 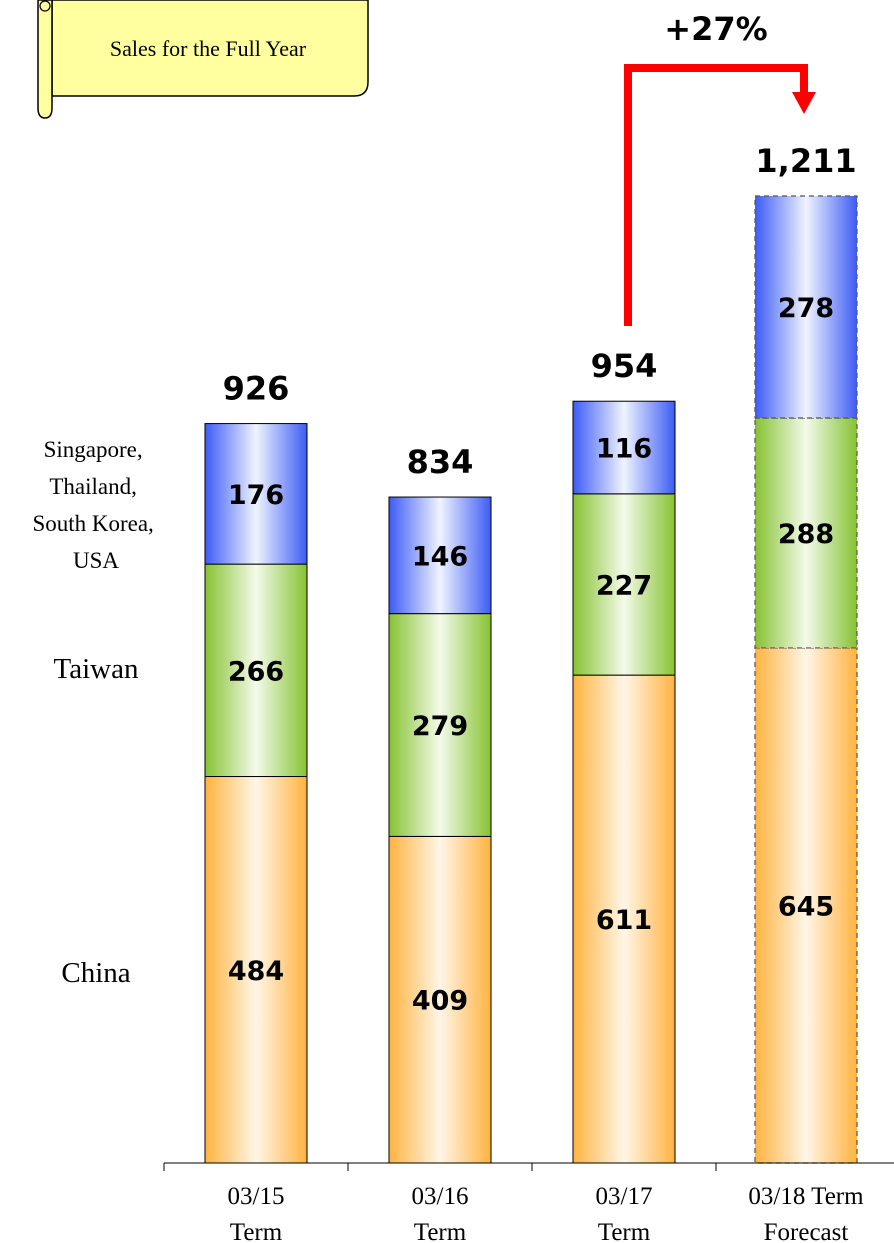 What do you see at coordinates (715, 29) in the screenshot?
I see `growth-percent-label: +27%` at bounding box center [715, 29].